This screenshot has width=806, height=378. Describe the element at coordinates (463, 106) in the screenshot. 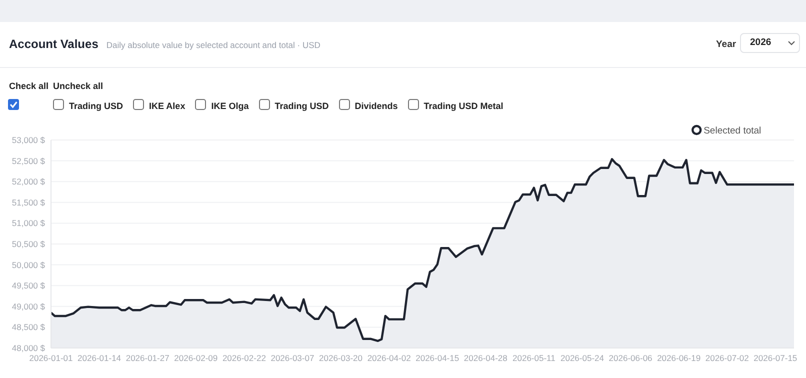

I see `text: Trading USD Metal` at that location.